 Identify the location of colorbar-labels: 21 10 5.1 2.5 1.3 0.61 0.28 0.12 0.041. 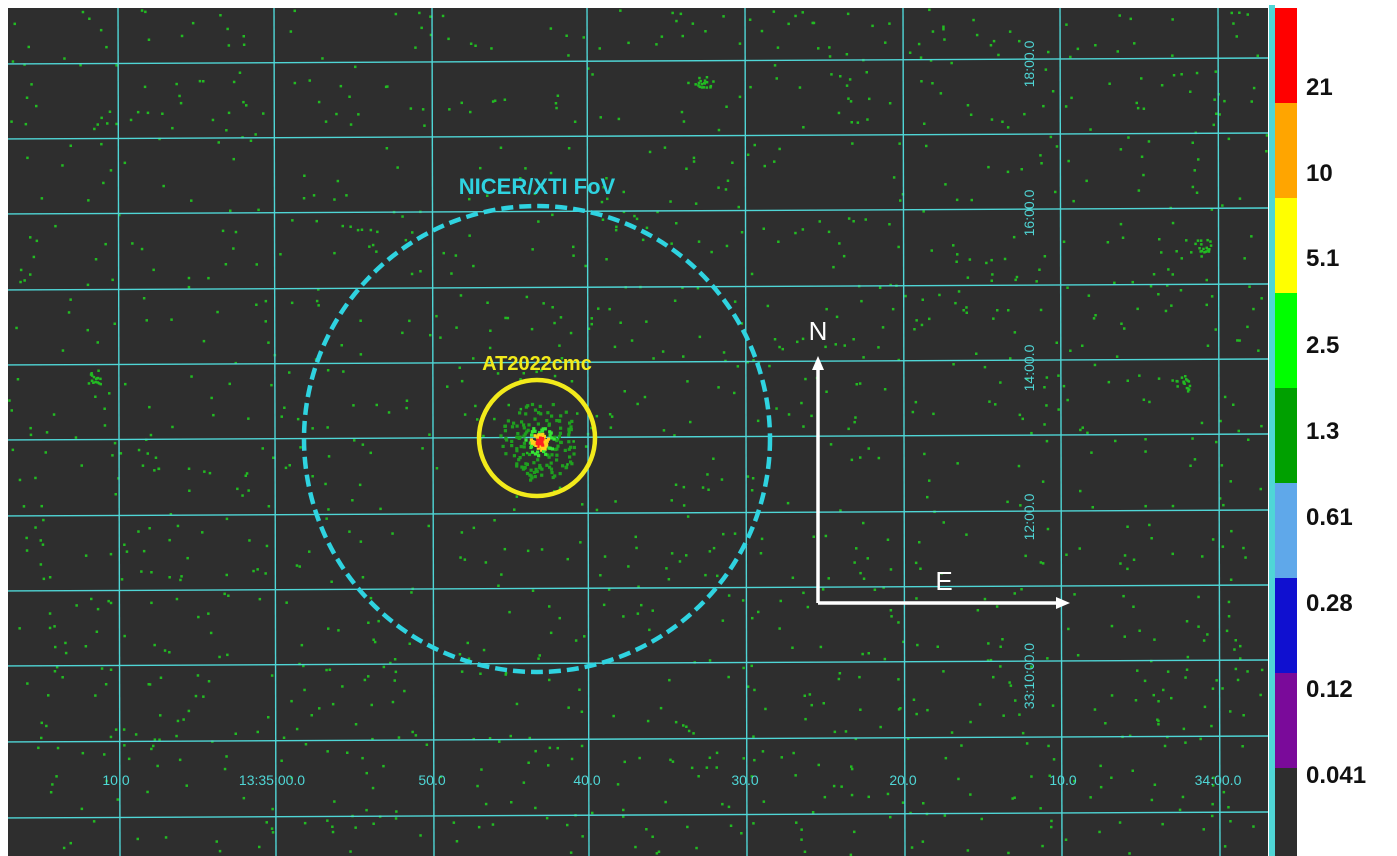
(1336, 431).